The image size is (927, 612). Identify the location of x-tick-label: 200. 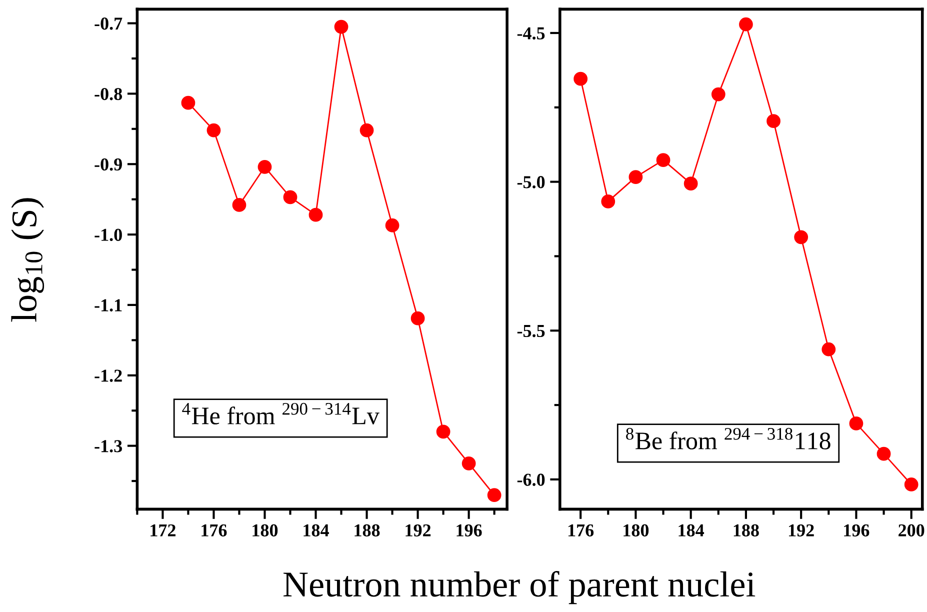
(911, 530).